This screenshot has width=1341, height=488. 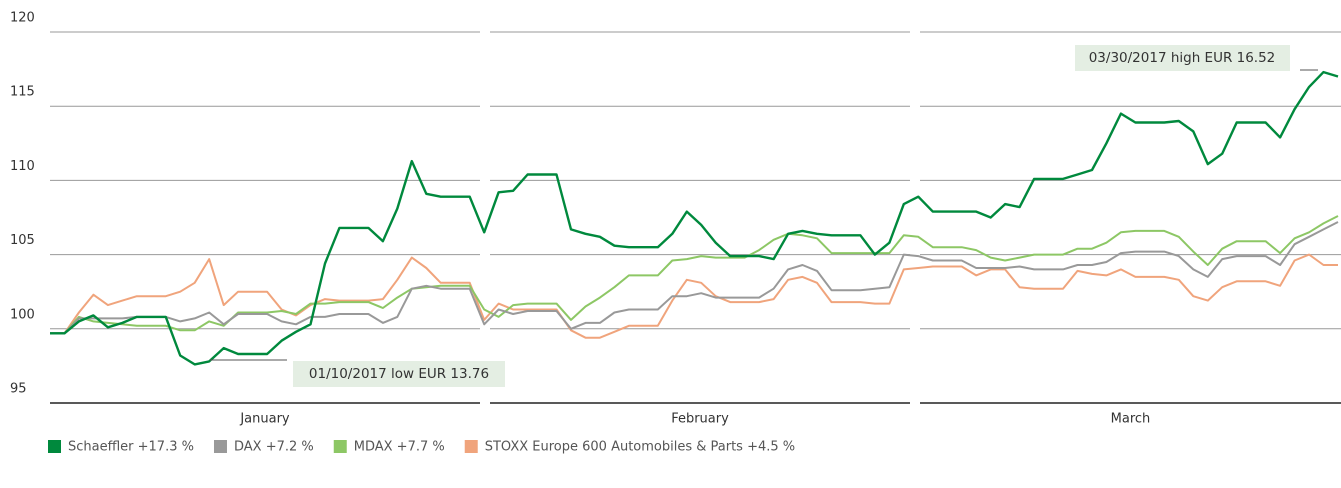 I want to click on x-tick-label: March, so click(x=1131, y=419).